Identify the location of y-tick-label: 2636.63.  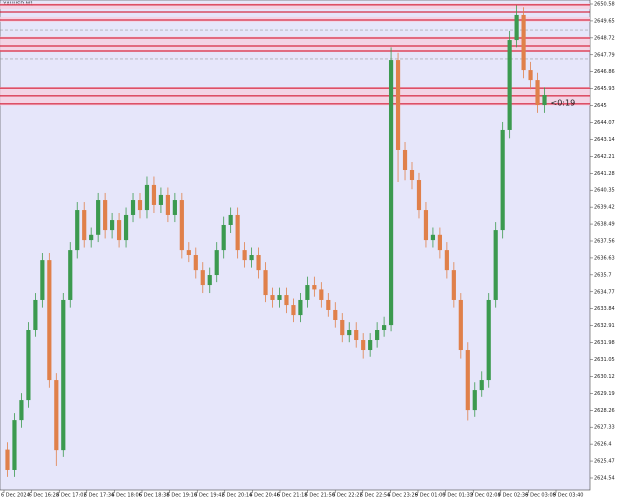
(604, 258).